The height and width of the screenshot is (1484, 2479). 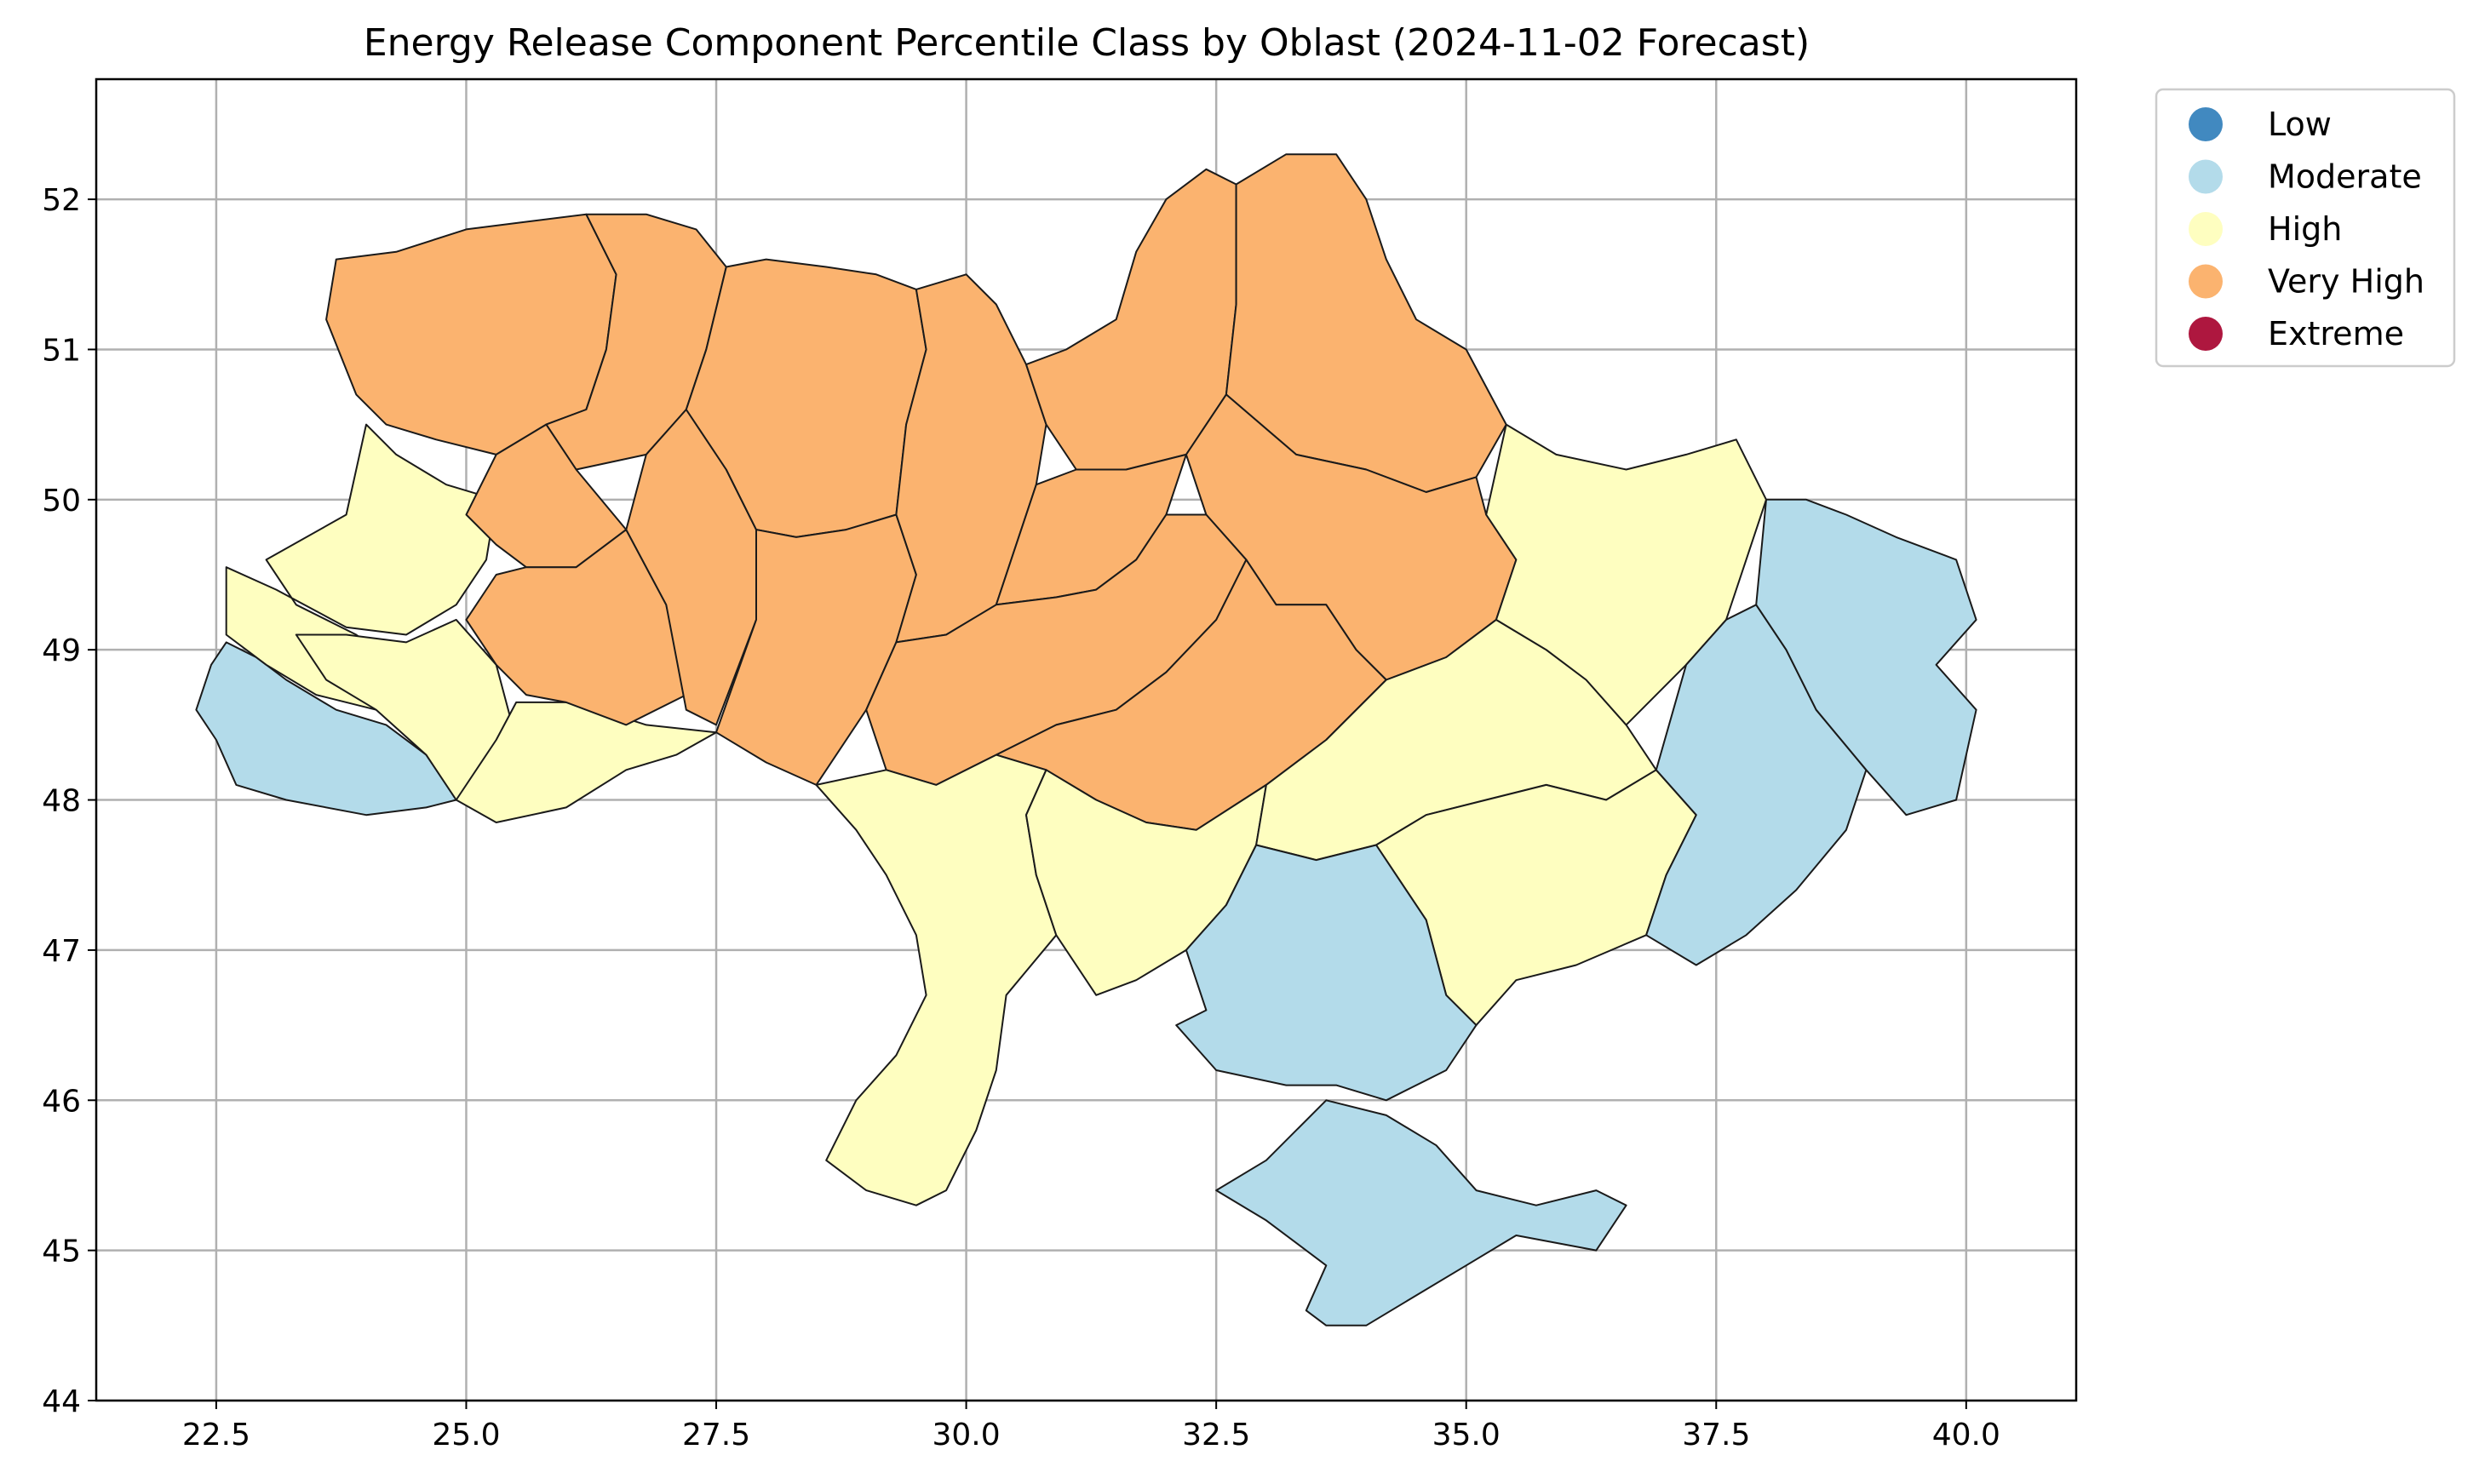 What do you see at coordinates (1091, 1427) in the screenshot?
I see `x-axis: 22.5 25.0 27.5 30.0 32.5 35.0 37.5 40.0` at bounding box center [1091, 1427].